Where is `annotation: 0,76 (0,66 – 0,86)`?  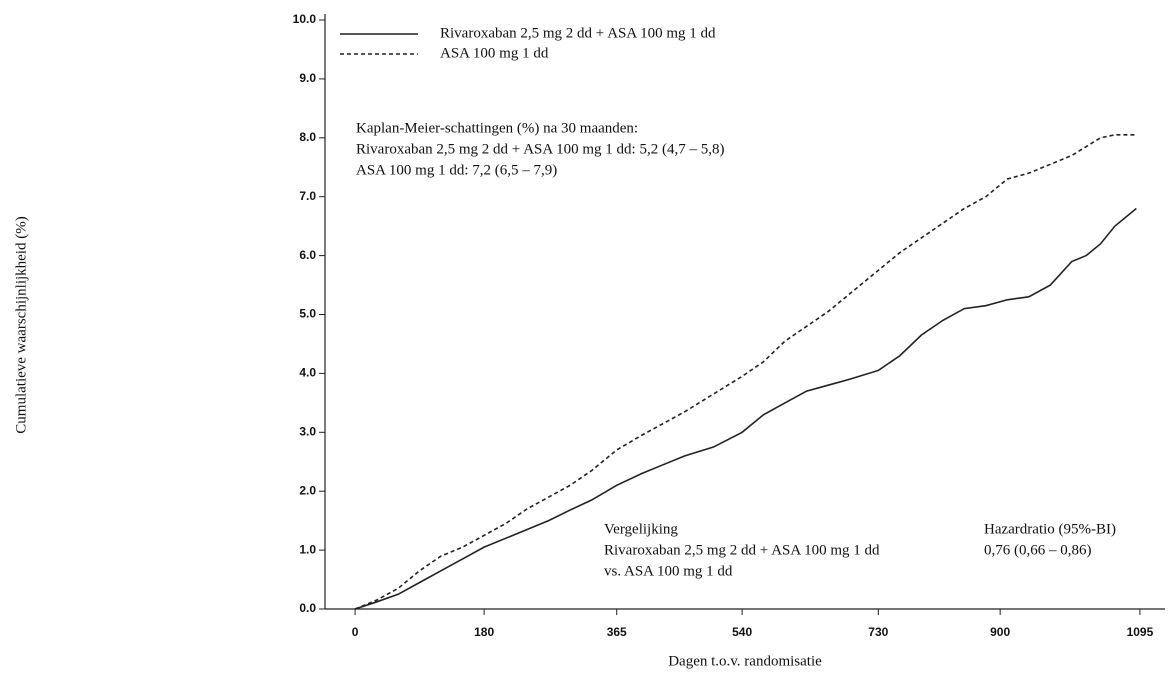
annotation: 0,76 (0,66 – 0,86) is located at coordinates (1038, 550).